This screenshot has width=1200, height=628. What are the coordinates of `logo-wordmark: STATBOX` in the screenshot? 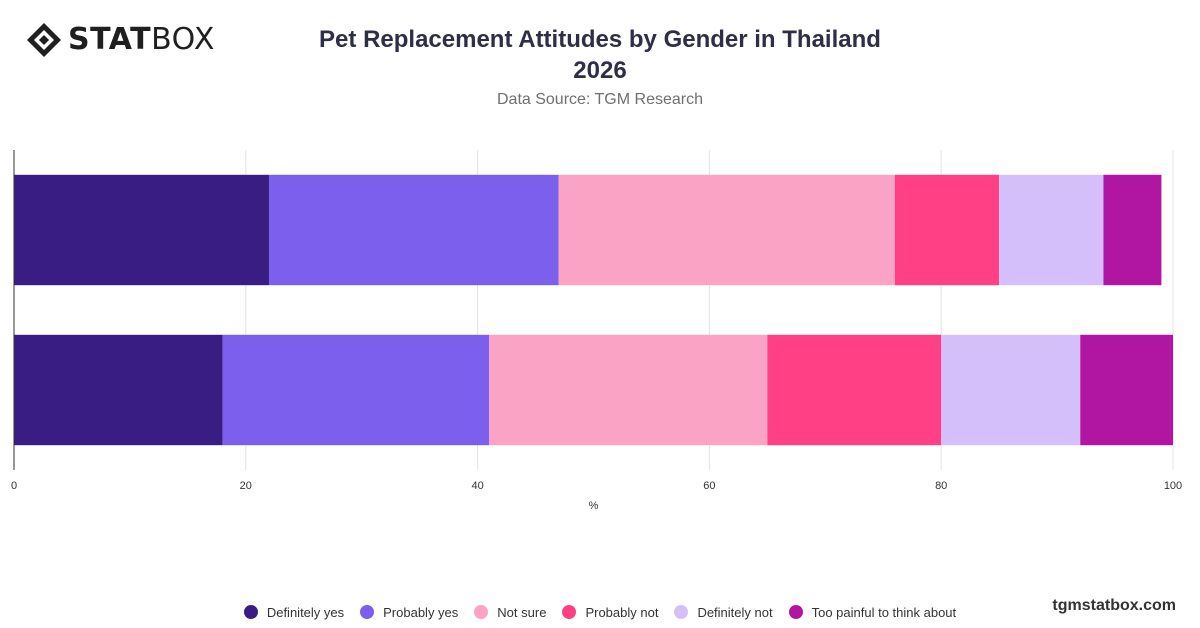 It's located at (141, 40).